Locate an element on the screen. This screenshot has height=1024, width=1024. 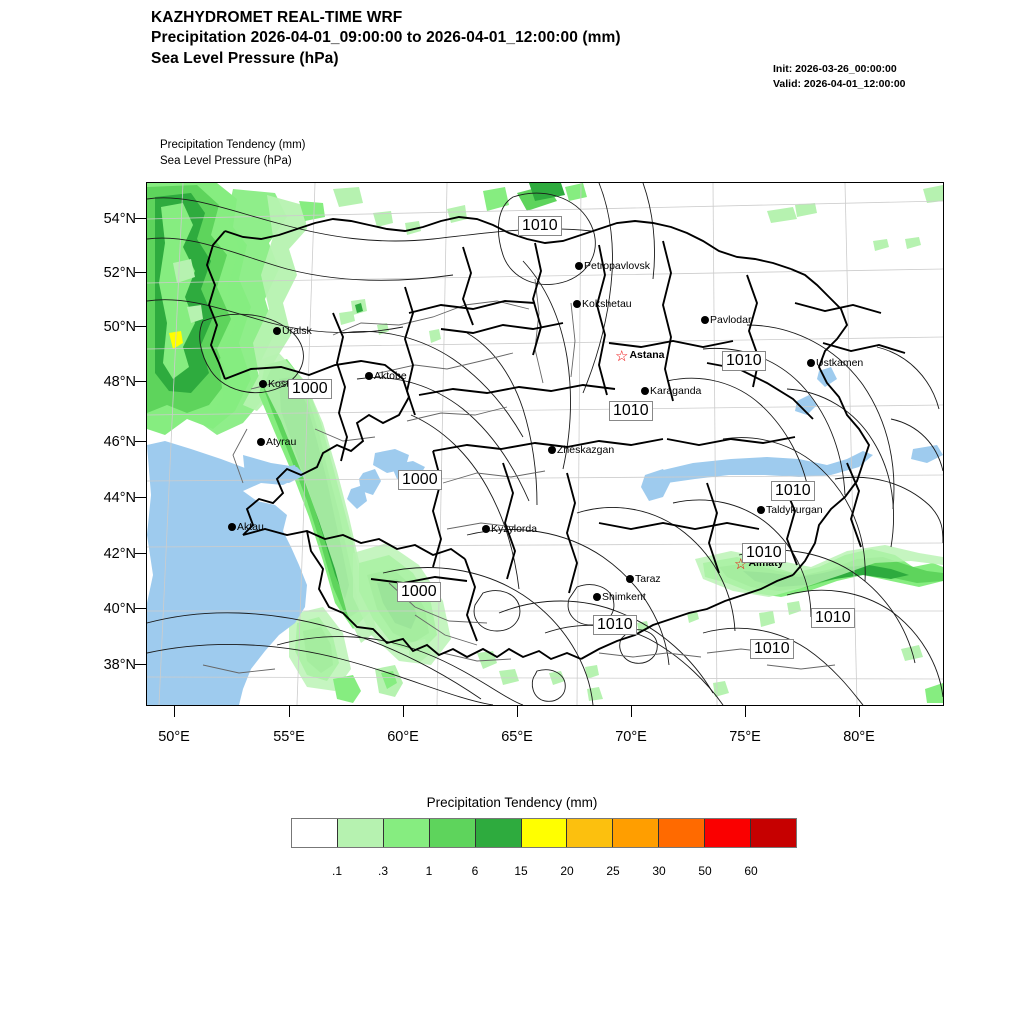
city-marker: Shimkent is located at coordinates (619, 597).